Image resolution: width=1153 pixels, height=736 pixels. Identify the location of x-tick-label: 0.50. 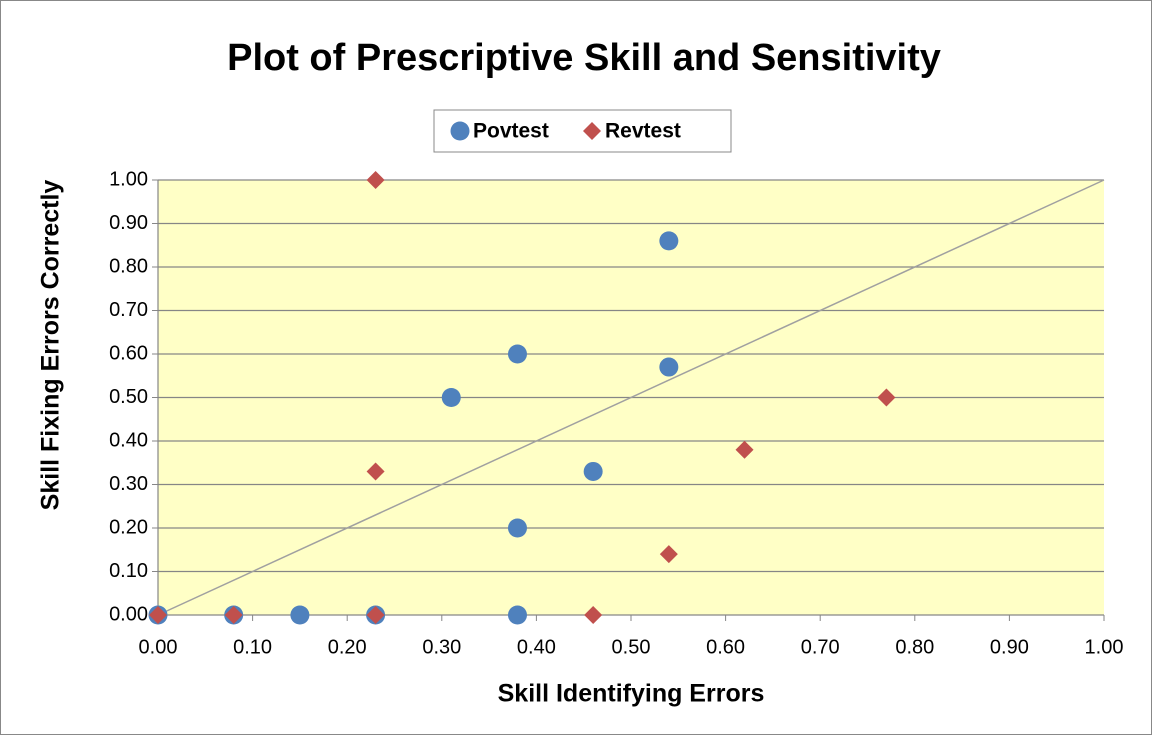
(631, 647).